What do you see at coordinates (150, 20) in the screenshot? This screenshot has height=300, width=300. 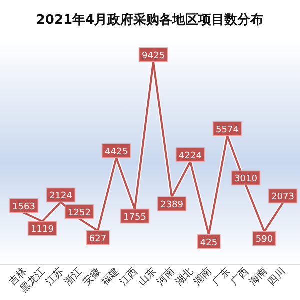 I see `chart-title: 2021年4月政府采购各地区项目数分布` at bounding box center [150, 20].